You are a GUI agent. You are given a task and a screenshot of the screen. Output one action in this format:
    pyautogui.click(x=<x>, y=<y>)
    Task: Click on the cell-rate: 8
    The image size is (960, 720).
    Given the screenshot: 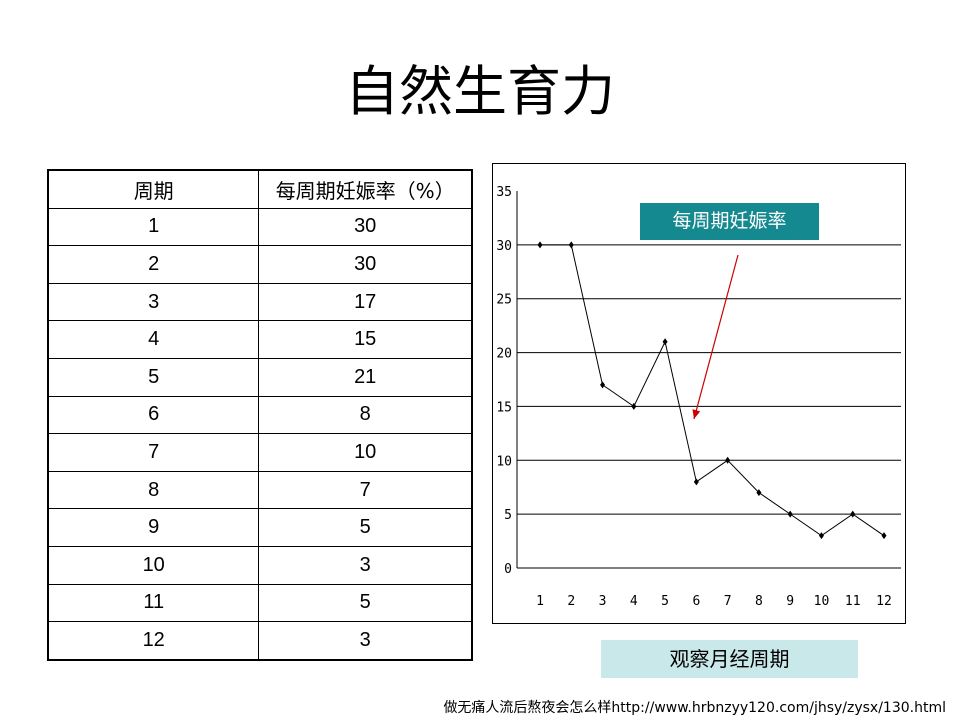 What is the action you would take?
    pyautogui.click(x=365, y=415)
    